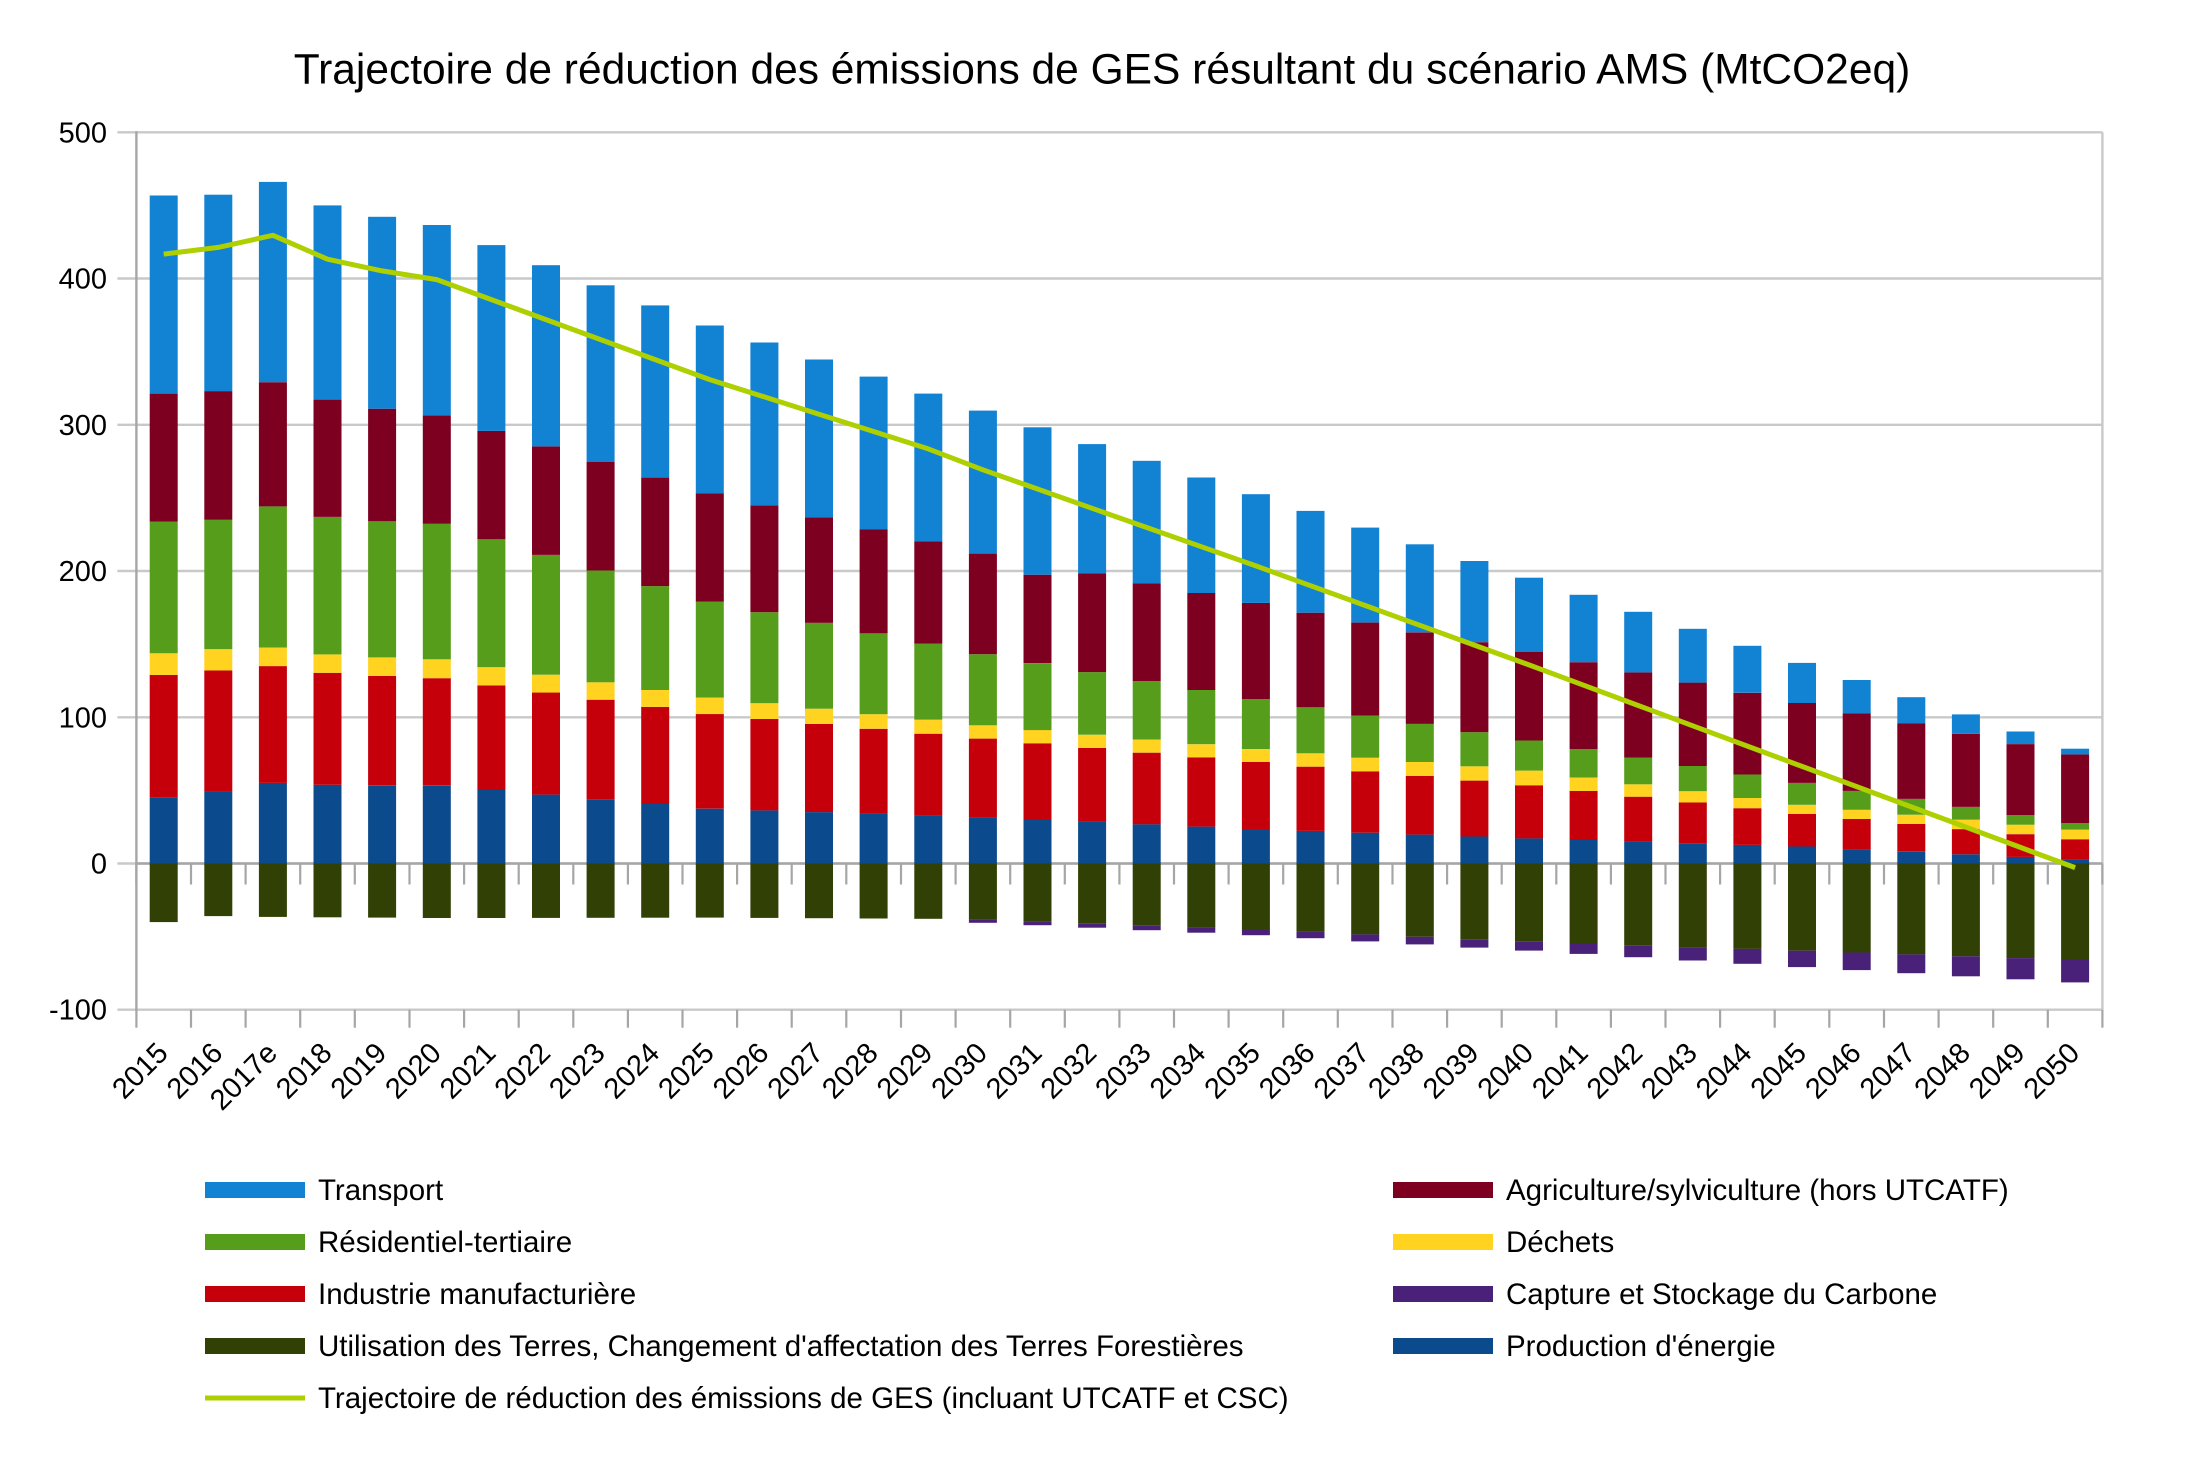  Describe the element at coordinates (99, 865) in the screenshot. I see `svg-text: 0` at that location.